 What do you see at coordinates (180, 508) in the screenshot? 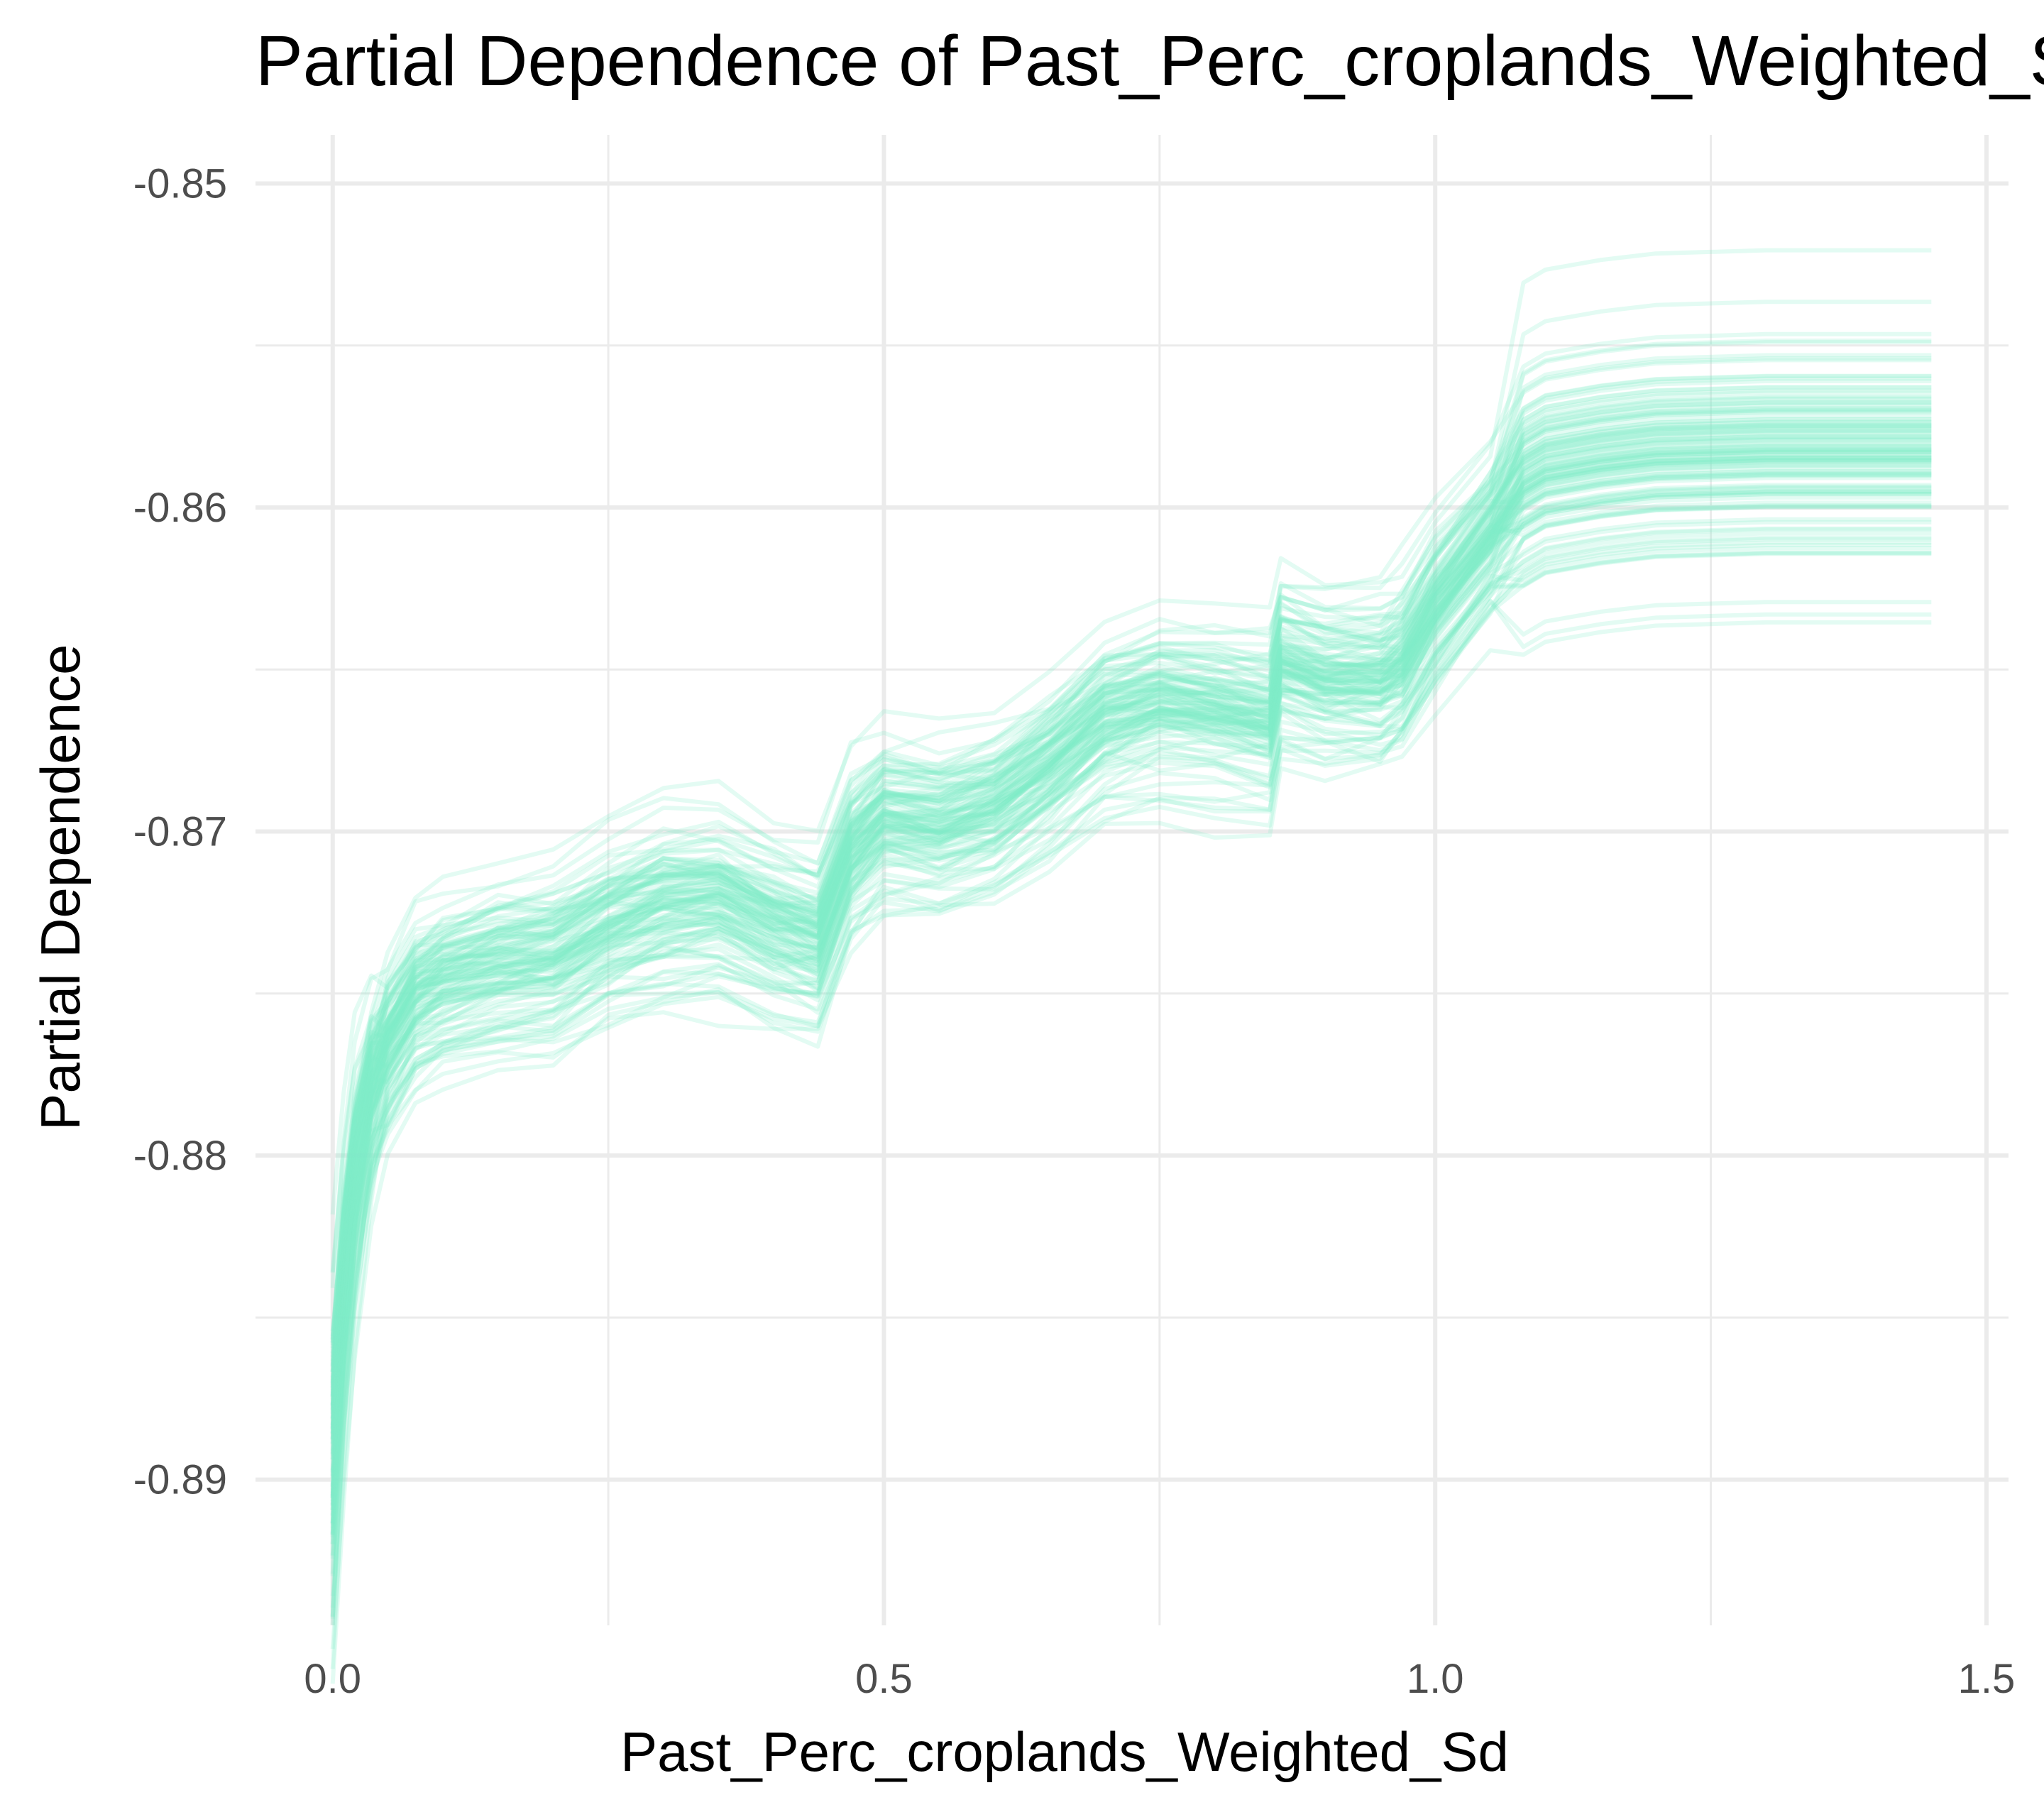
I see `y-tick-label: -0.86` at bounding box center [180, 508].